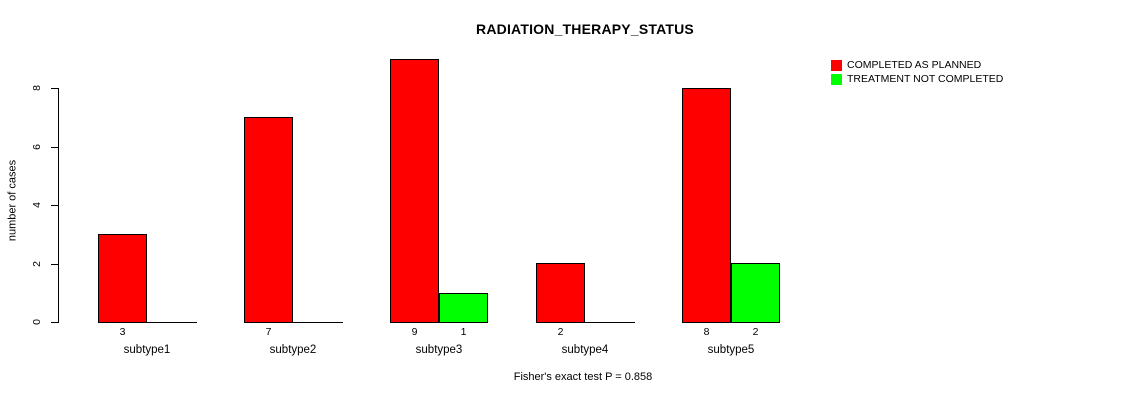  What do you see at coordinates (414, 332) in the screenshot?
I see `bar-count-label: 9` at bounding box center [414, 332].